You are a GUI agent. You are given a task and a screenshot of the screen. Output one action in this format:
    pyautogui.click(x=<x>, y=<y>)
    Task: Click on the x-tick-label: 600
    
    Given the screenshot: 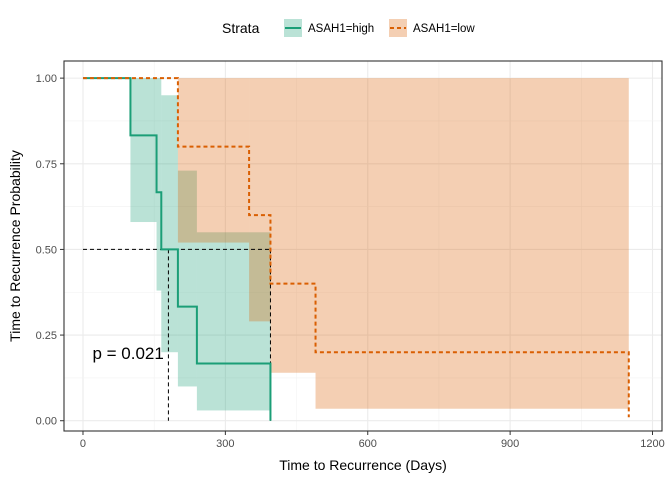 What is the action you would take?
    pyautogui.click(x=368, y=444)
    